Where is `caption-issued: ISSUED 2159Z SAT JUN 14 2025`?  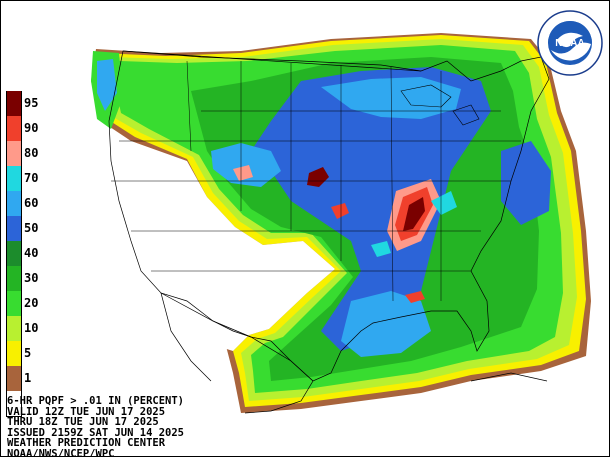
caption-issued: ISSUED 2159Z SAT JUN 14 2025 is located at coordinates (96, 432).